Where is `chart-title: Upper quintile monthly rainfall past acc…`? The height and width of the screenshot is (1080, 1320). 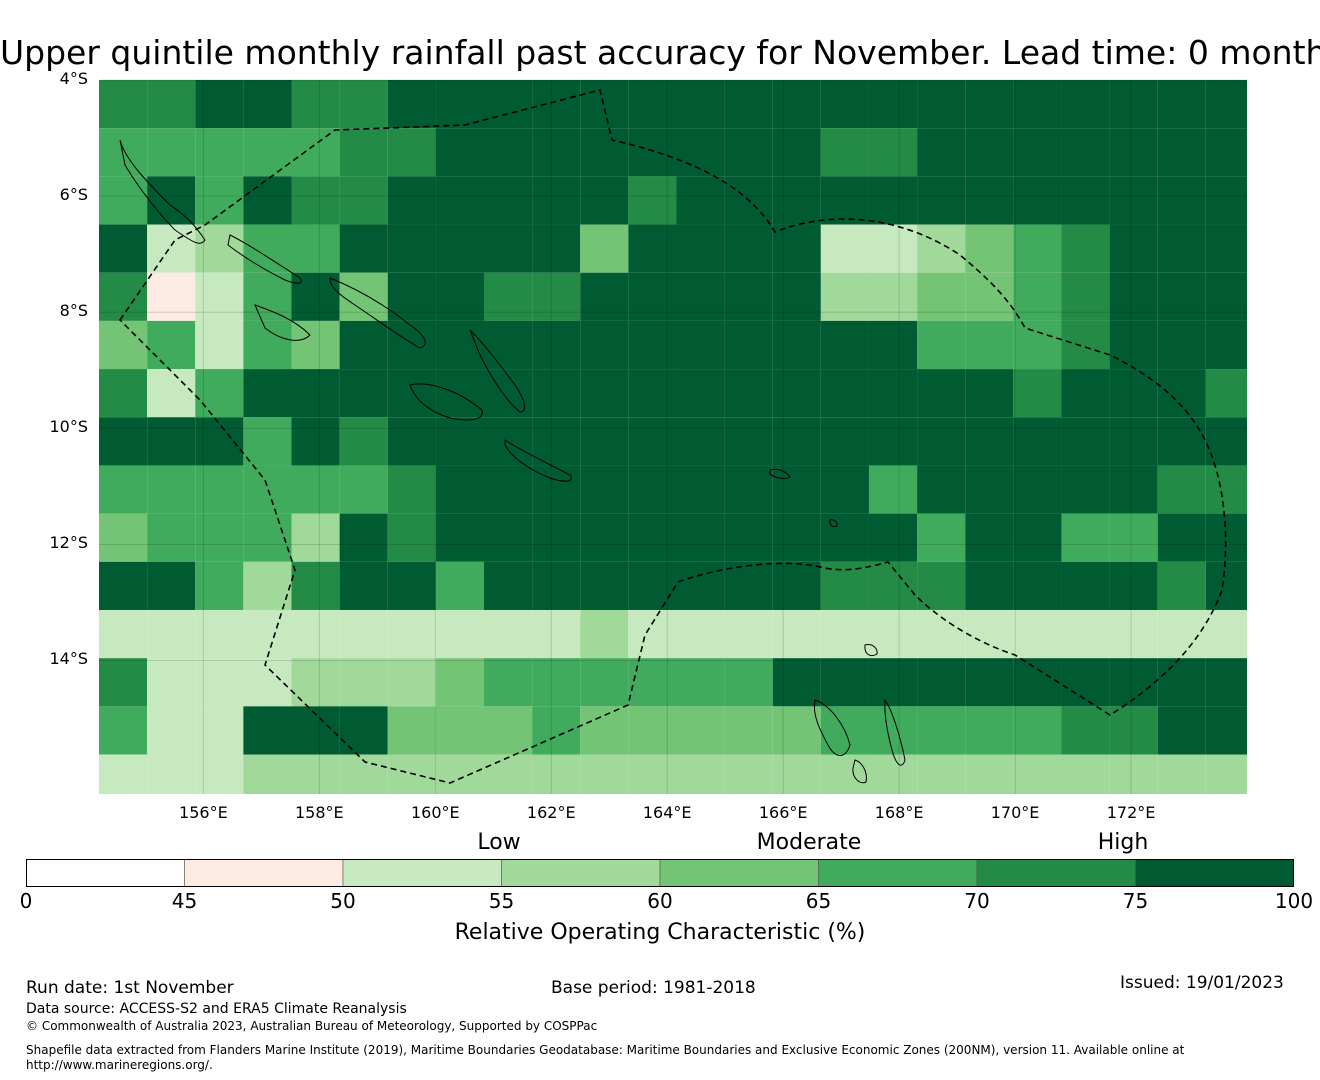 chart-title: Upper quintile monthly rainfall past acc… is located at coordinates (660, 52).